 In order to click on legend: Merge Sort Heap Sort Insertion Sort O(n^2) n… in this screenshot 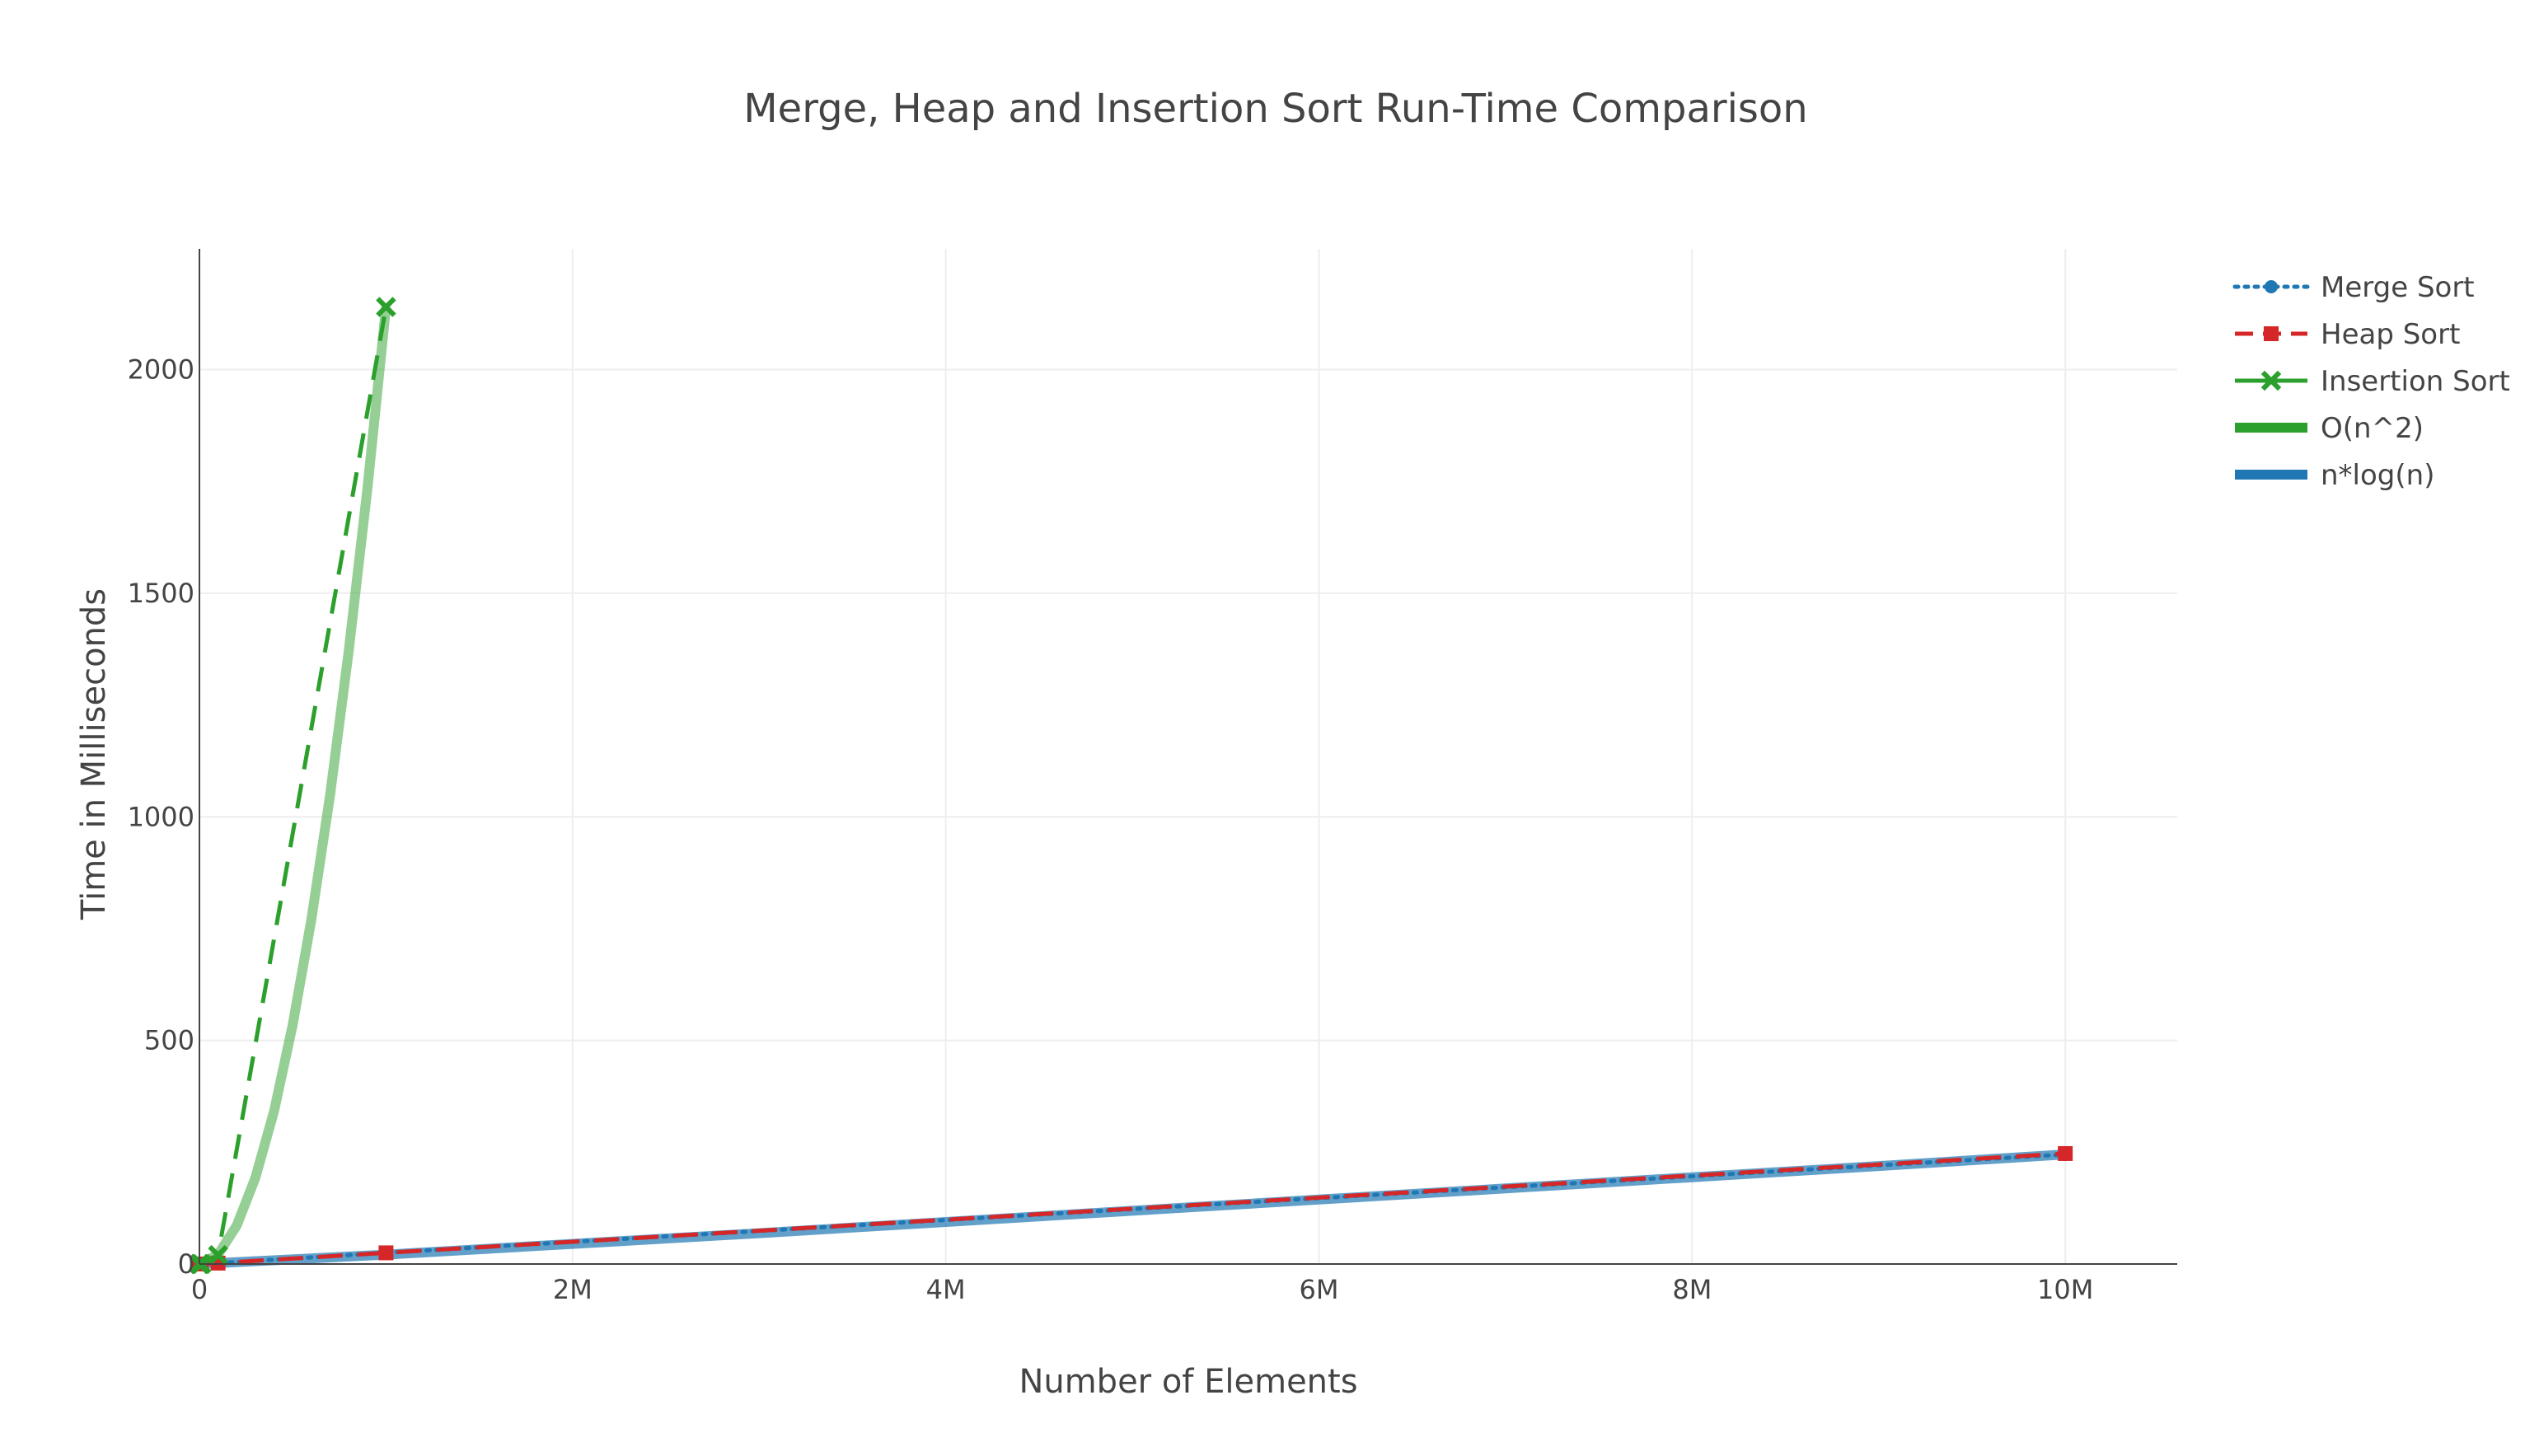, I will do `click(2371, 381)`.